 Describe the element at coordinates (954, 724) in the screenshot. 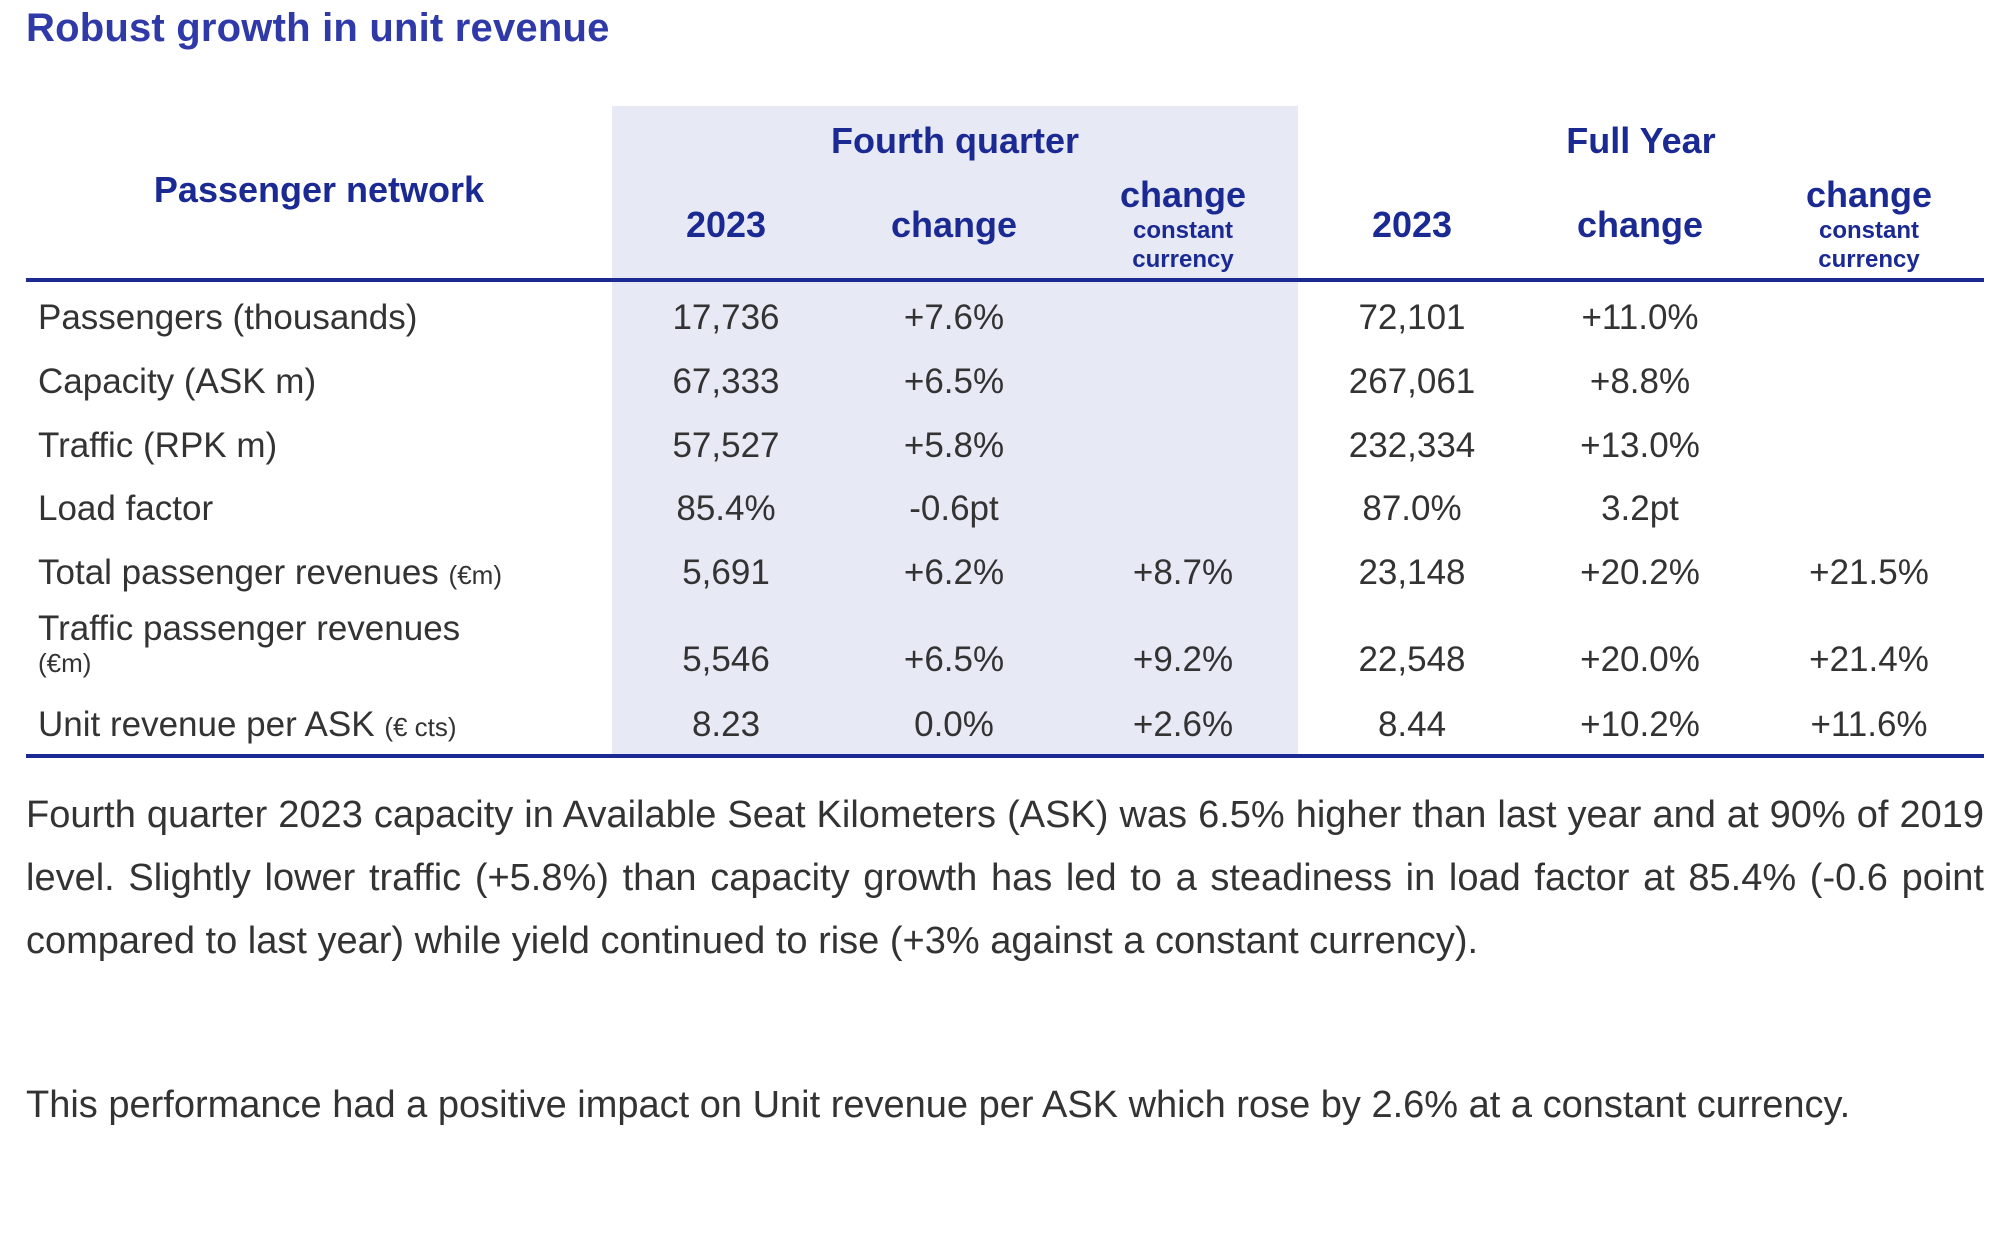

I see `cell-q4-change: 0.0%` at that location.